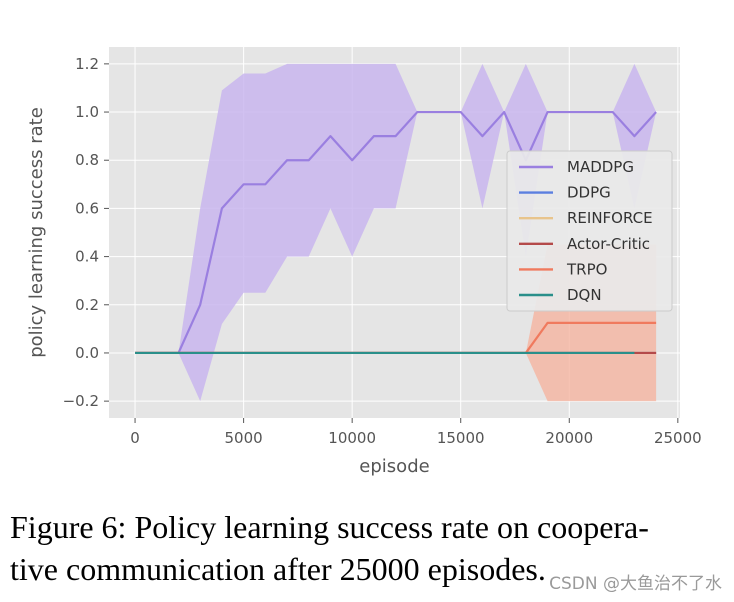 This screenshot has width=734, height=602. What do you see at coordinates (87, 208) in the screenshot?
I see `y-tick-label: 0.6` at bounding box center [87, 208].